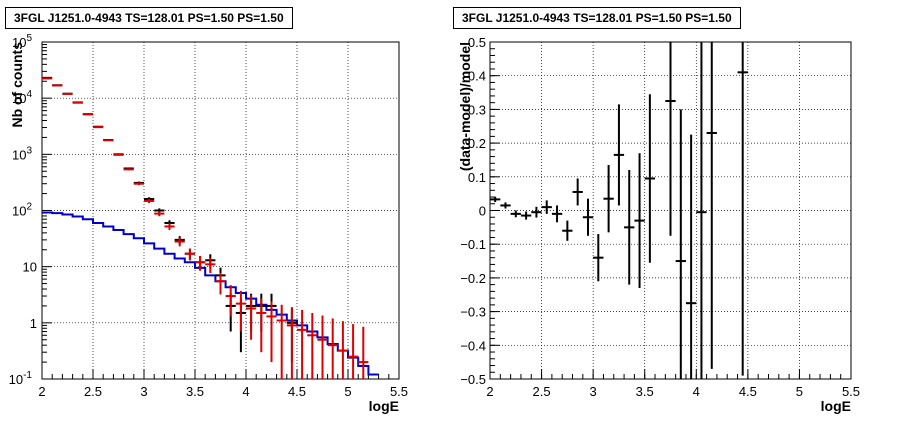  Describe the element at coordinates (473, 379) in the screenshot. I see `y-tick-label: −0.5` at that location.